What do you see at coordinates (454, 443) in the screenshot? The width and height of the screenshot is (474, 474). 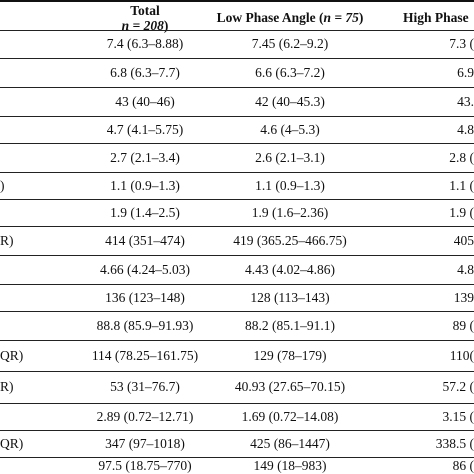 I see `cell-high-phase-angle: 338.5 (` at bounding box center [454, 443].